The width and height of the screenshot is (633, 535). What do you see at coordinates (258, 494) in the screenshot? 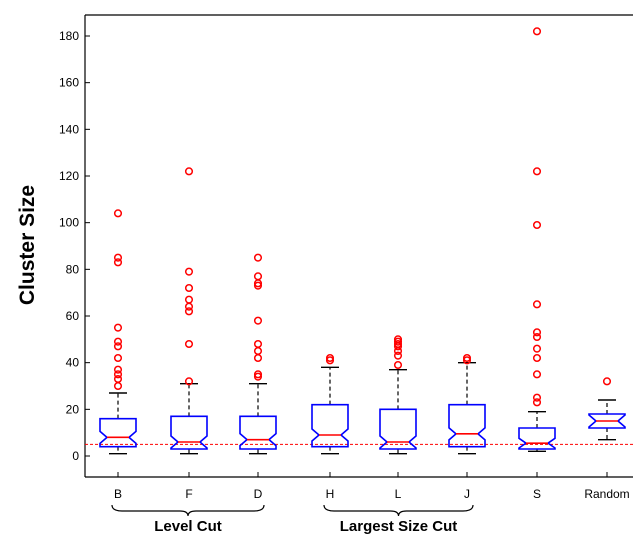
I see `x-tick-label: D` at bounding box center [258, 494].